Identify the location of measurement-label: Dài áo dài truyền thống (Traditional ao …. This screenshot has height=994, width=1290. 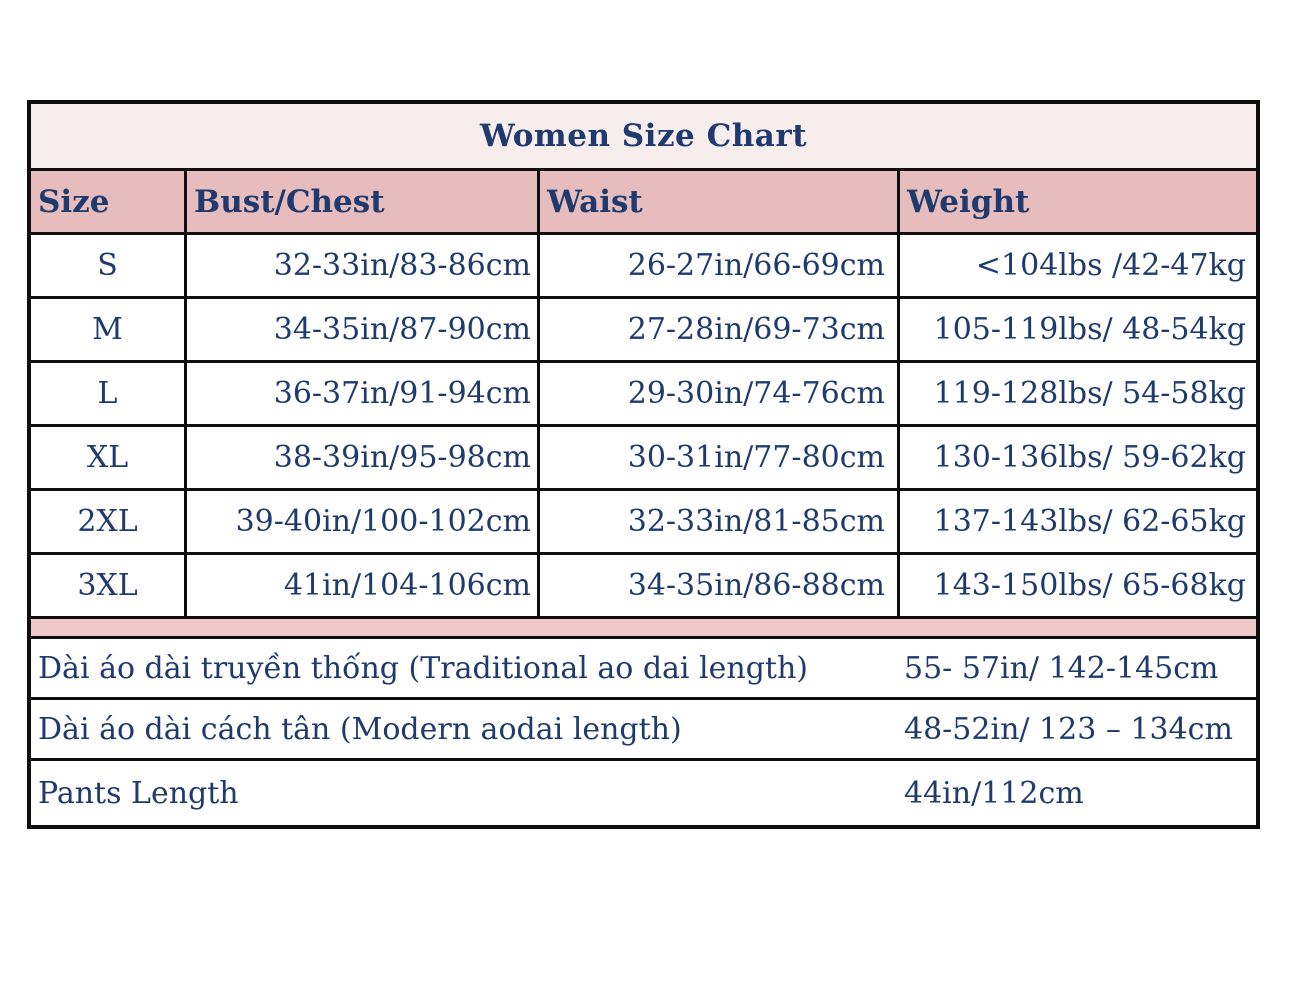
(423, 668).